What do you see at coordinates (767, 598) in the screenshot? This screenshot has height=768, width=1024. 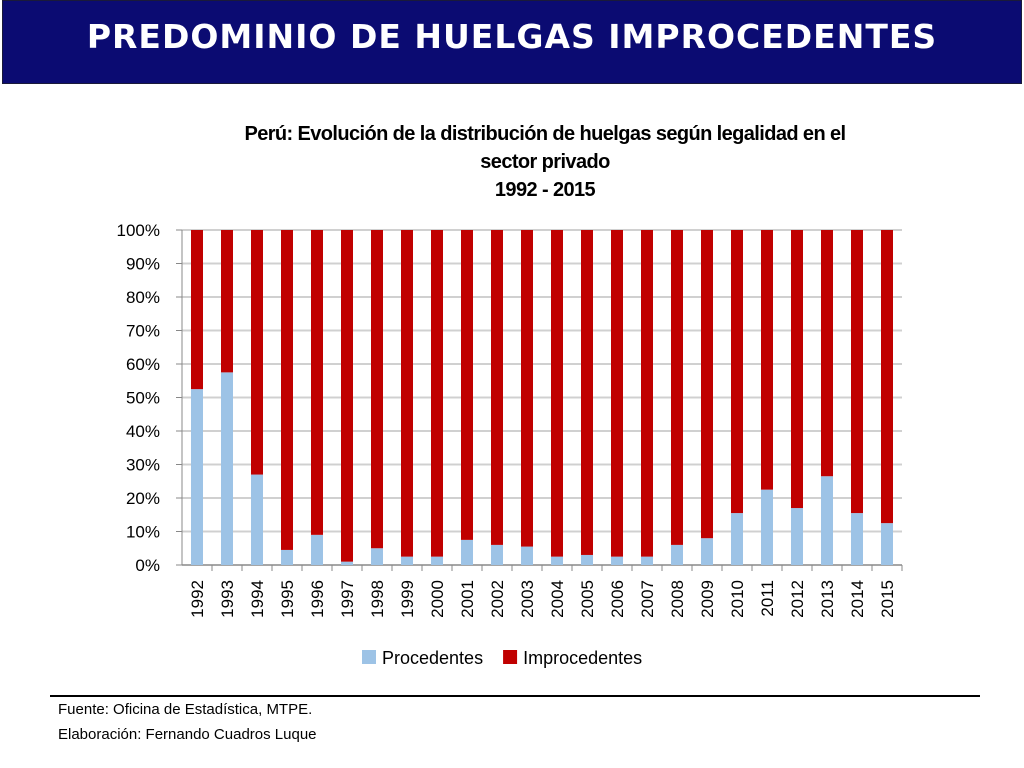 I see `x-tick-label: 2011` at bounding box center [767, 598].